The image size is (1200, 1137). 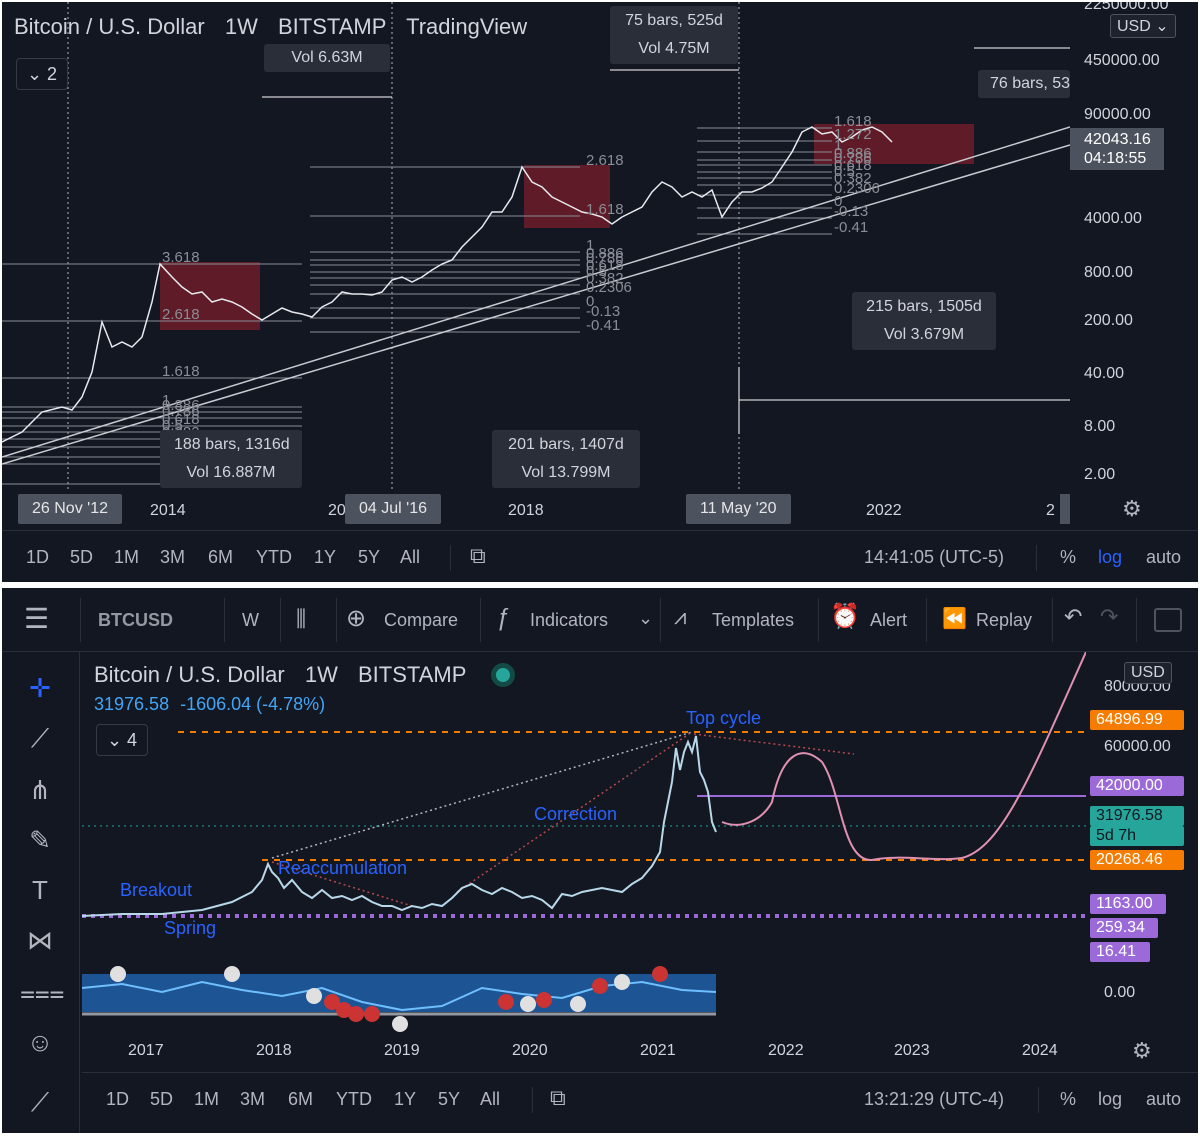 I want to click on fib-level-label: 1.618, so click(x=853, y=121).